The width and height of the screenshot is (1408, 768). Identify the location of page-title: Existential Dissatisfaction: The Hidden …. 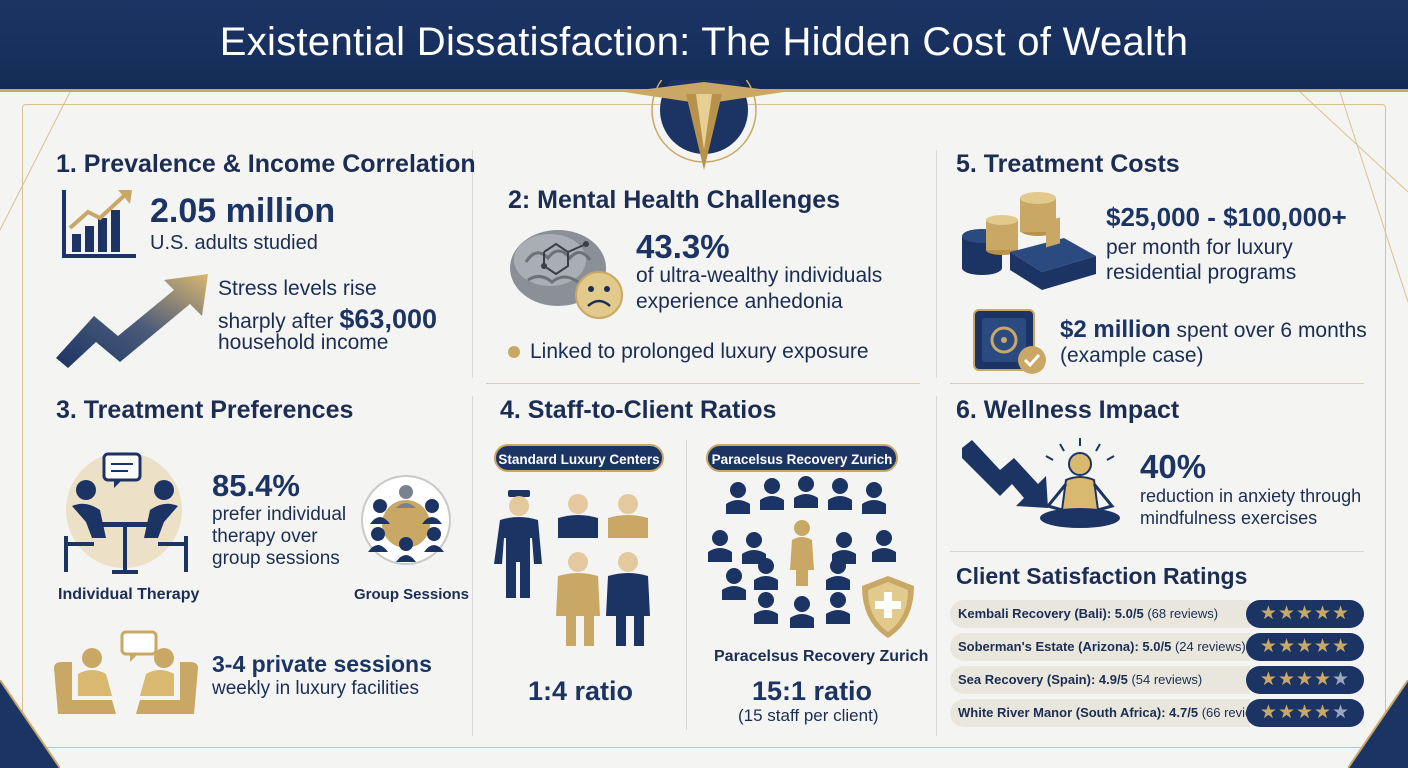
(704, 42).